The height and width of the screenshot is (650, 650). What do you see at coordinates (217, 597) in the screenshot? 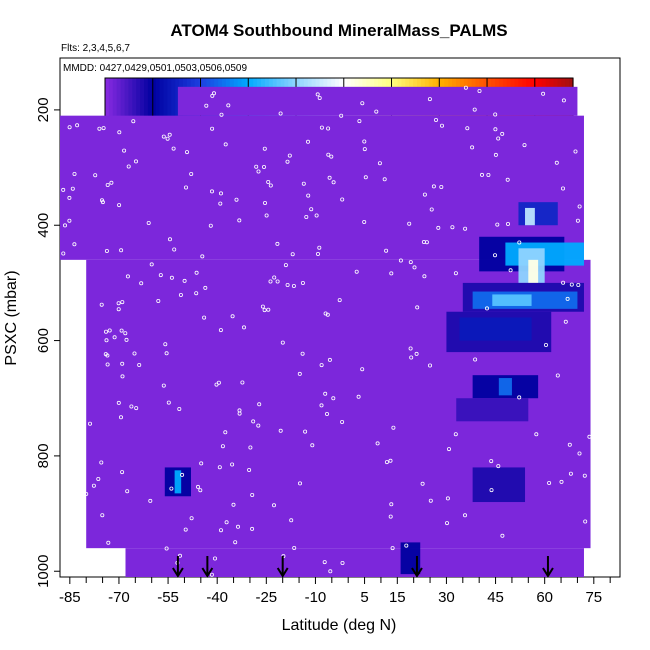
I see `x-tick-label: -40` at bounding box center [217, 597].